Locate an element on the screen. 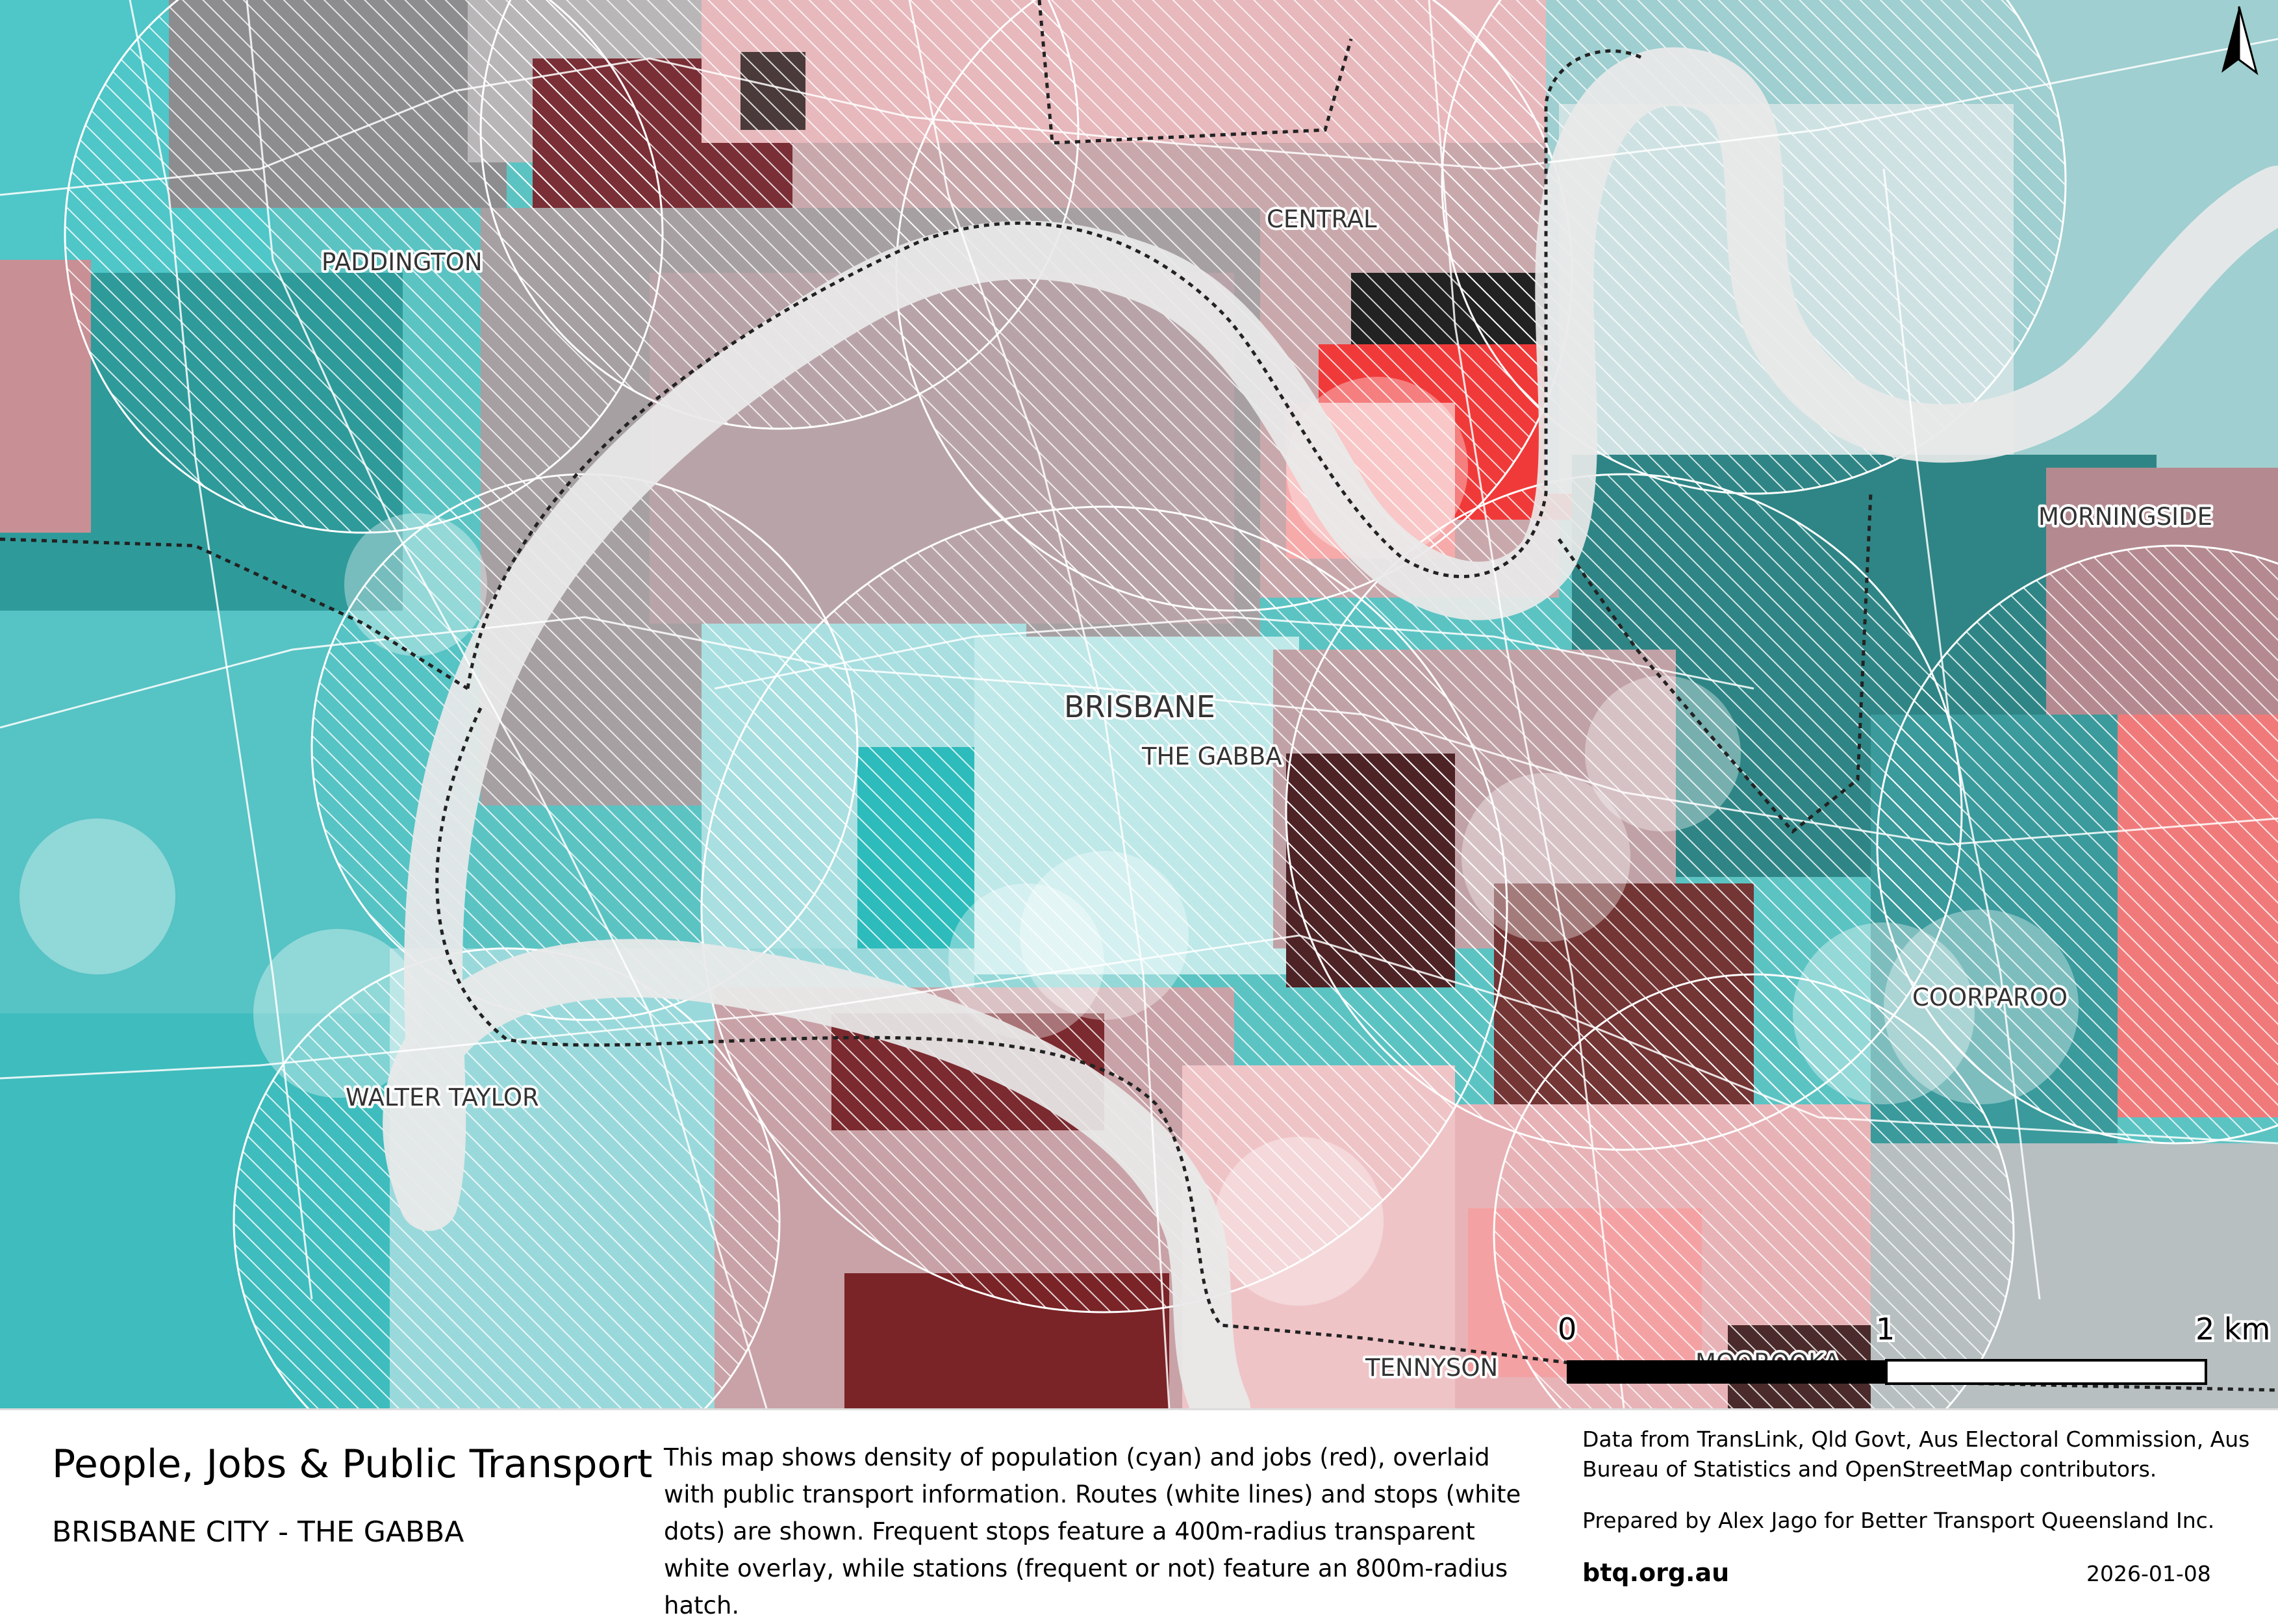 The image size is (2278, 1624). label-morningside: MORNINGSIDE is located at coordinates (2125, 517).